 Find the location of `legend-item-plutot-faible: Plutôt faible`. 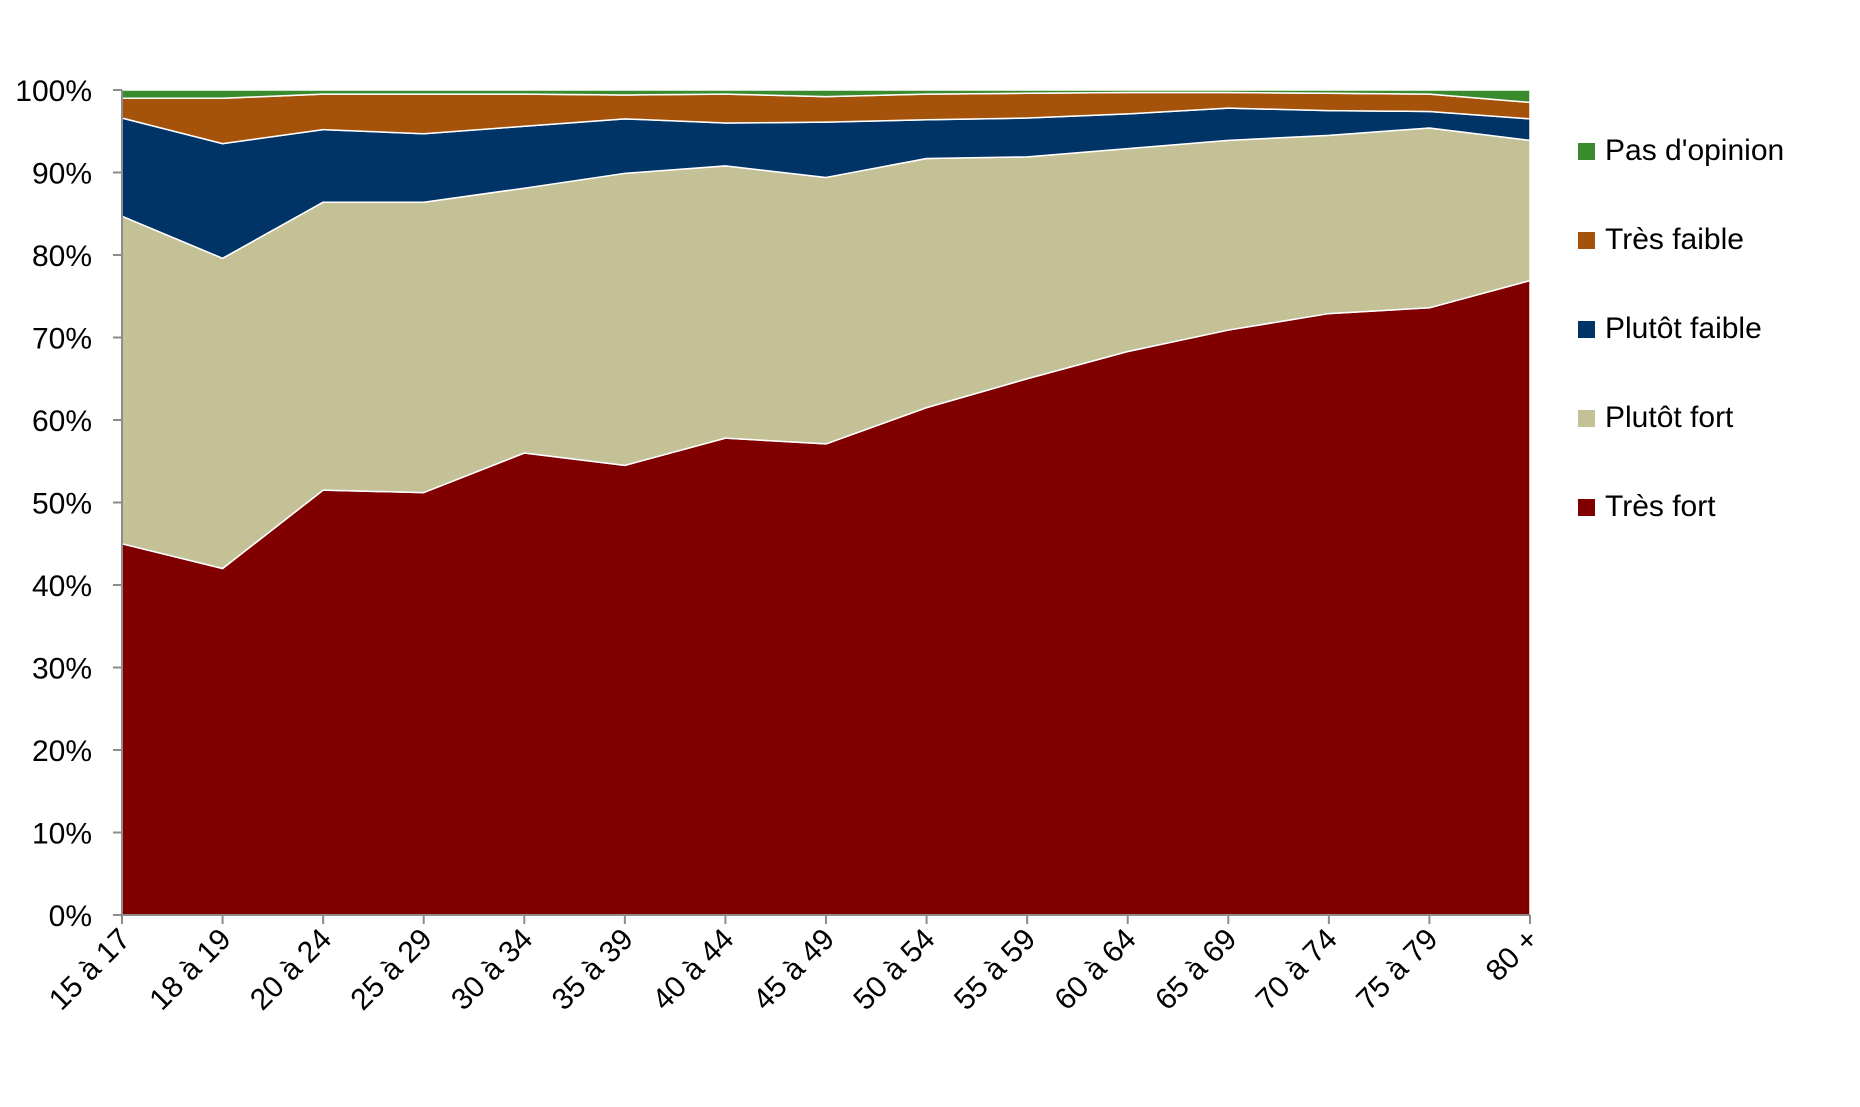

legend-item-plutot-faible: Plutôt faible is located at coordinates (1670, 328).